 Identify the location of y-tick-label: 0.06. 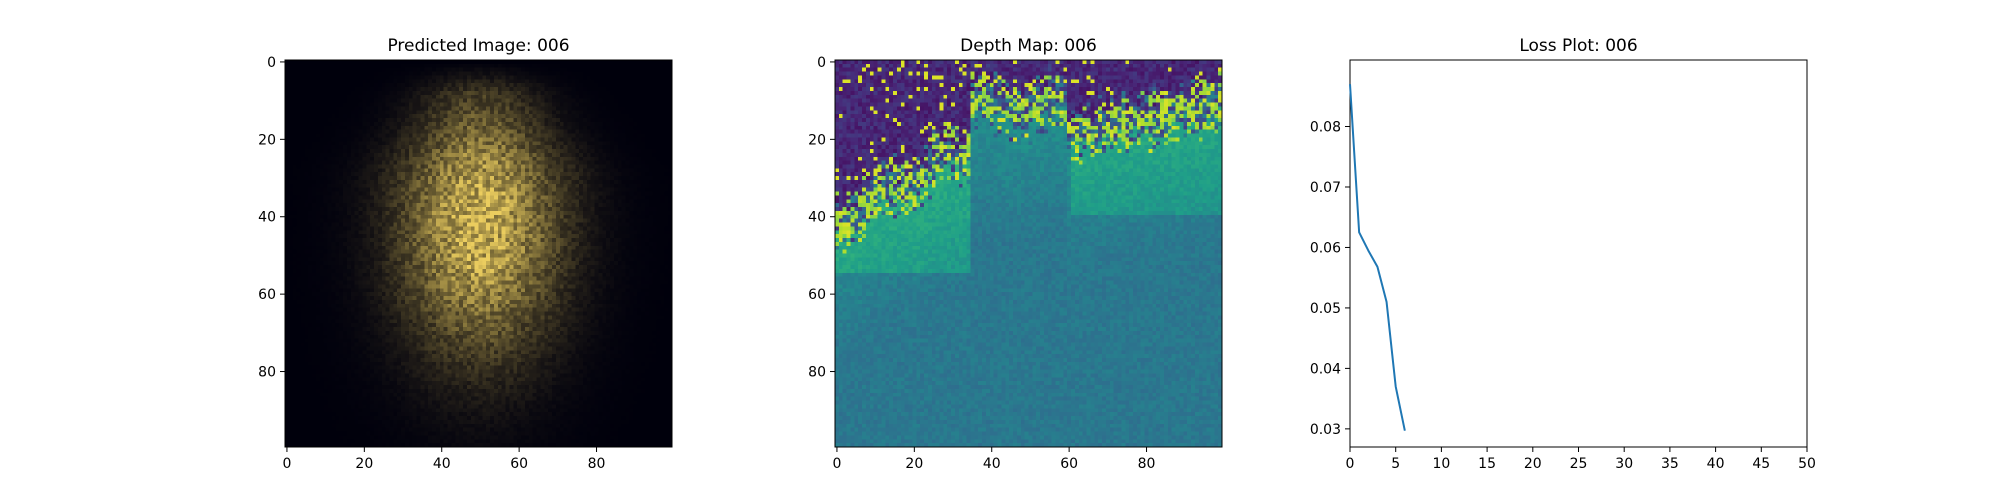
(1325, 248).